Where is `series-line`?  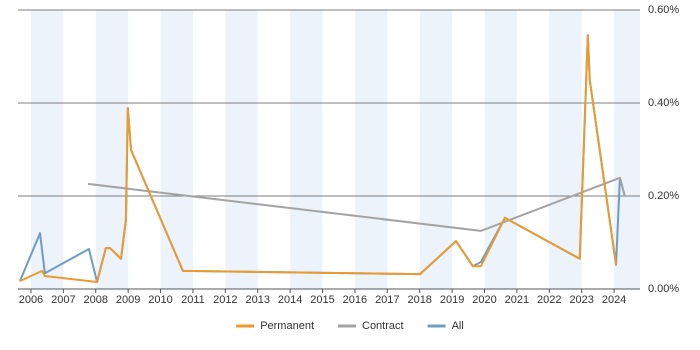
series-line is located at coordinates (356, 204).